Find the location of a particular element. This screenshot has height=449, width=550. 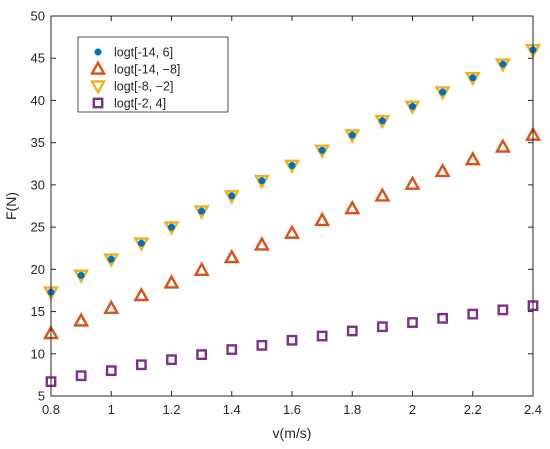

x-tick-label: 1 is located at coordinates (111, 409).